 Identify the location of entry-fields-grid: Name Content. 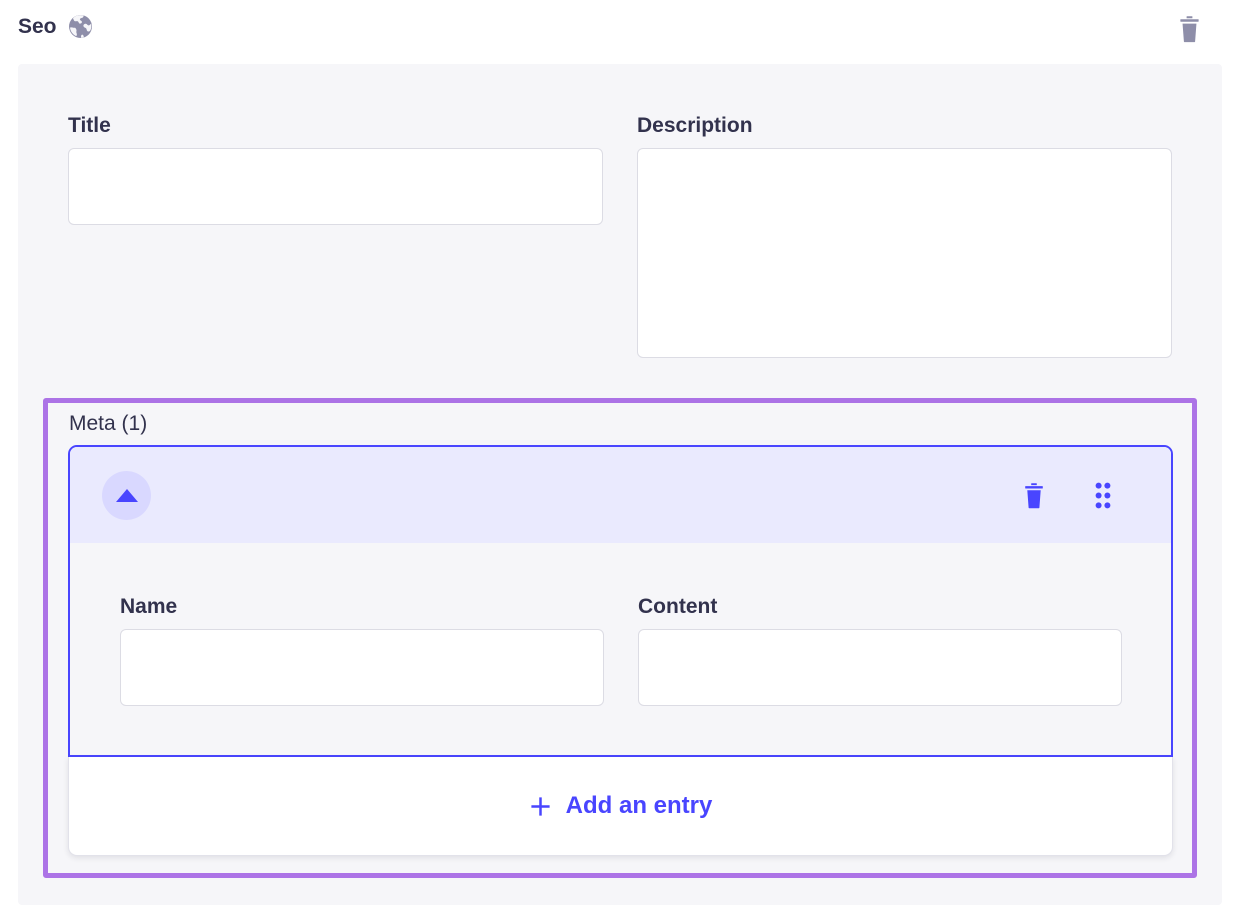
(621, 650).